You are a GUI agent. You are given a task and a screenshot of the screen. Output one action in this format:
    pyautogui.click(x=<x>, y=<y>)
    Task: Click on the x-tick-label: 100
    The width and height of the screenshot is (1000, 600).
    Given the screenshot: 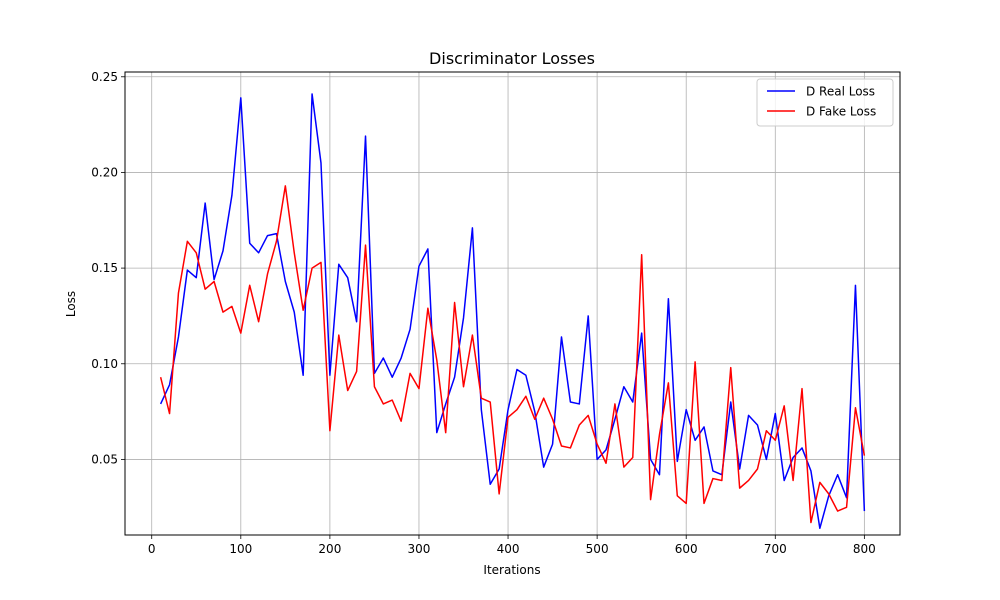 What is the action you would take?
    pyautogui.click(x=240, y=549)
    